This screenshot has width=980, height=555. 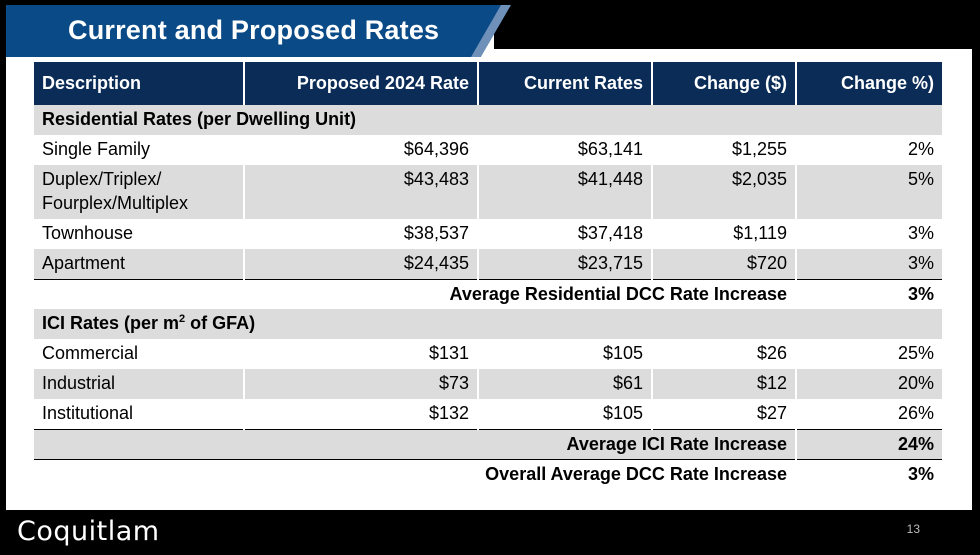 I want to click on row-proposed: $132, so click(x=361, y=414).